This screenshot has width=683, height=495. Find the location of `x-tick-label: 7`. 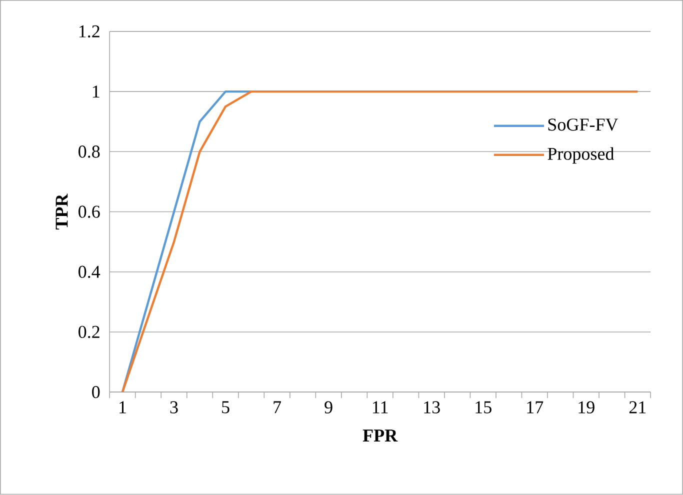

x-tick-label: 7 is located at coordinates (278, 407).